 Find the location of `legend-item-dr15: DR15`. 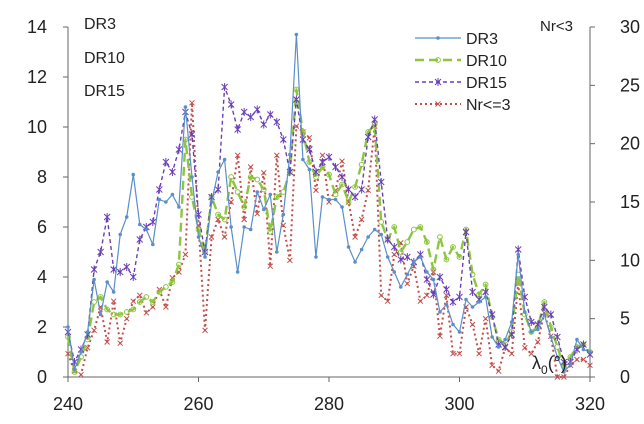

legend-item-dr15: DR15 is located at coordinates (461, 83).